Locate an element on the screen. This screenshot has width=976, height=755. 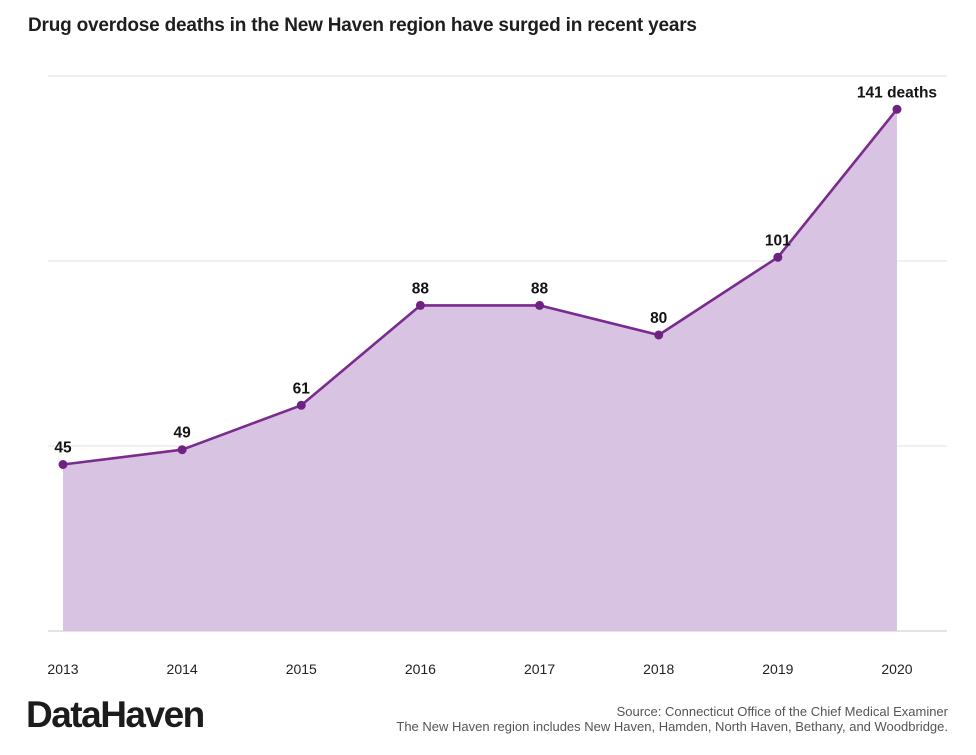
value-label: 141 deaths is located at coordinates (897, 92).